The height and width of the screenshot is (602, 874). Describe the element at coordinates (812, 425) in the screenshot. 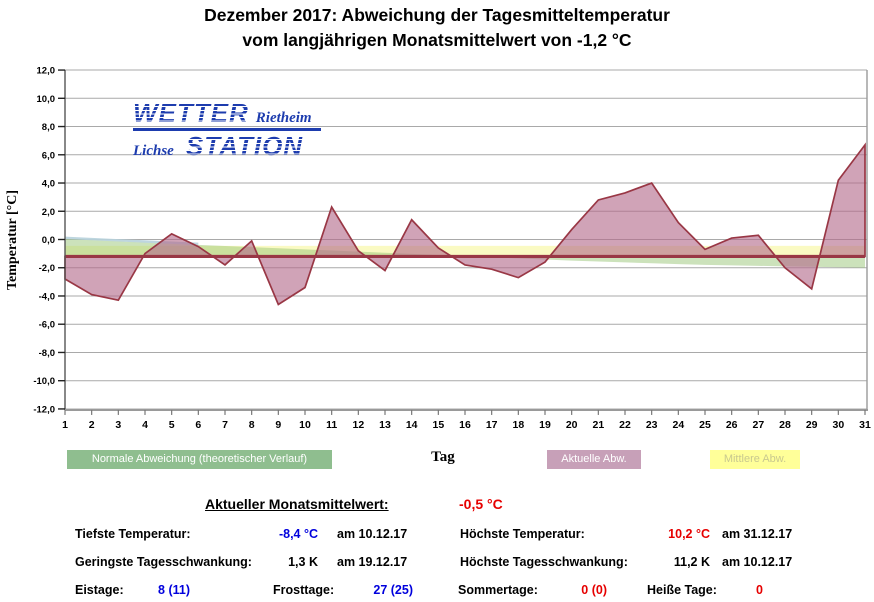

I see `svg-text: 29` at that location.